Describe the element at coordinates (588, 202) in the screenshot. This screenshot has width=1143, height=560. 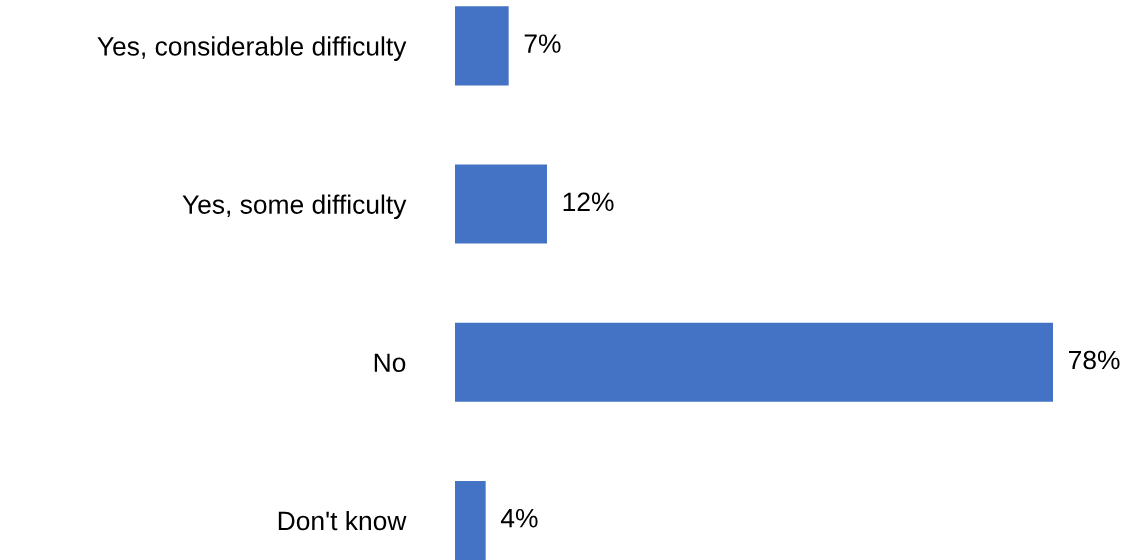
I see `data-label: 12%` at that location.